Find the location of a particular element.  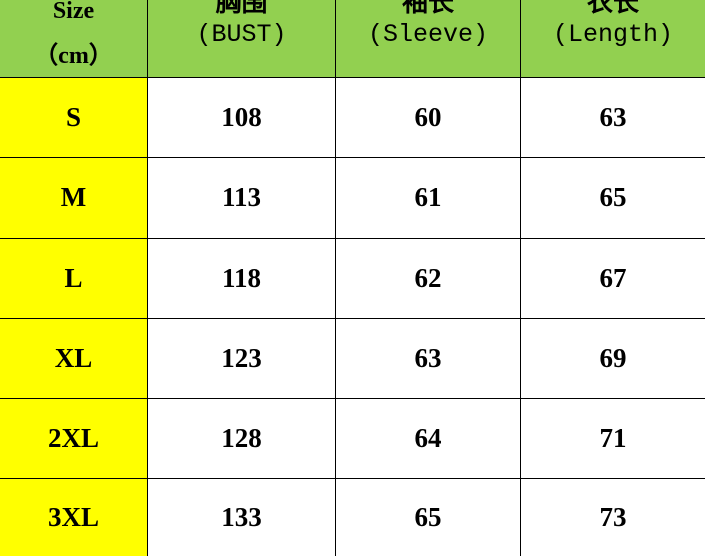

header-cell: 袖长 (Sleeve) is located at coordinates (428, 39).